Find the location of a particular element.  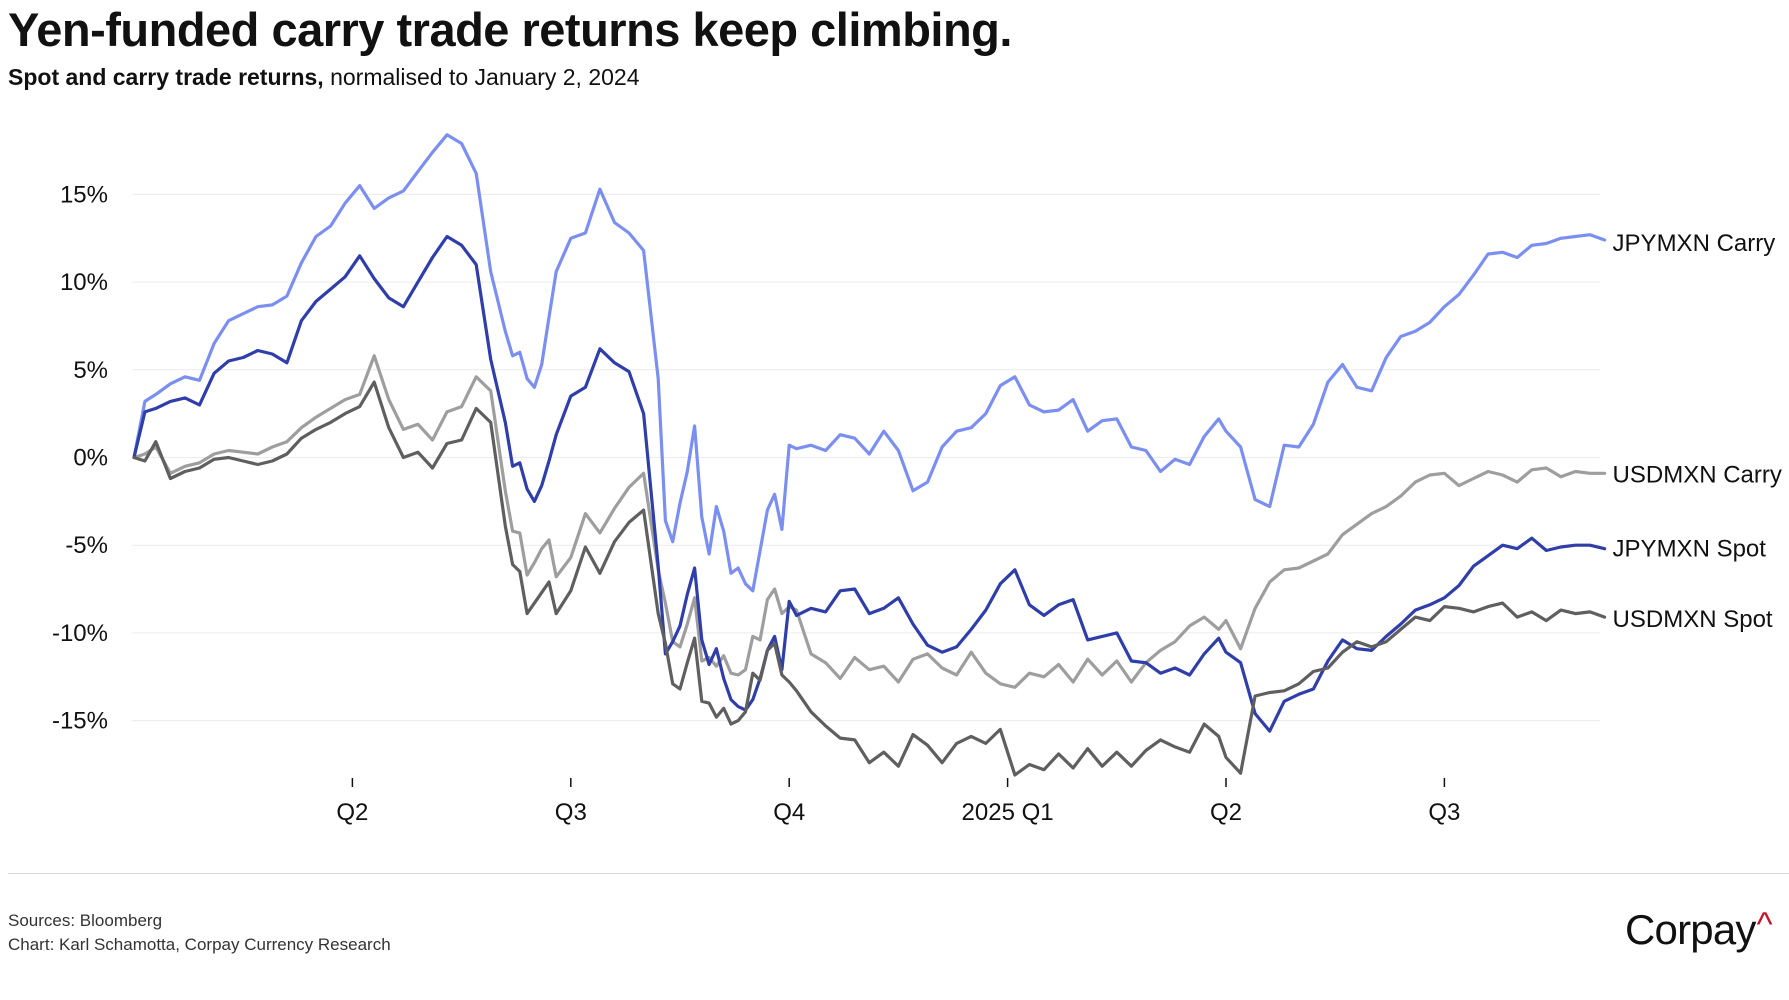

series-label-jpymxn-carry: JPYMXN Carry is located at coordinates (1694, 243).